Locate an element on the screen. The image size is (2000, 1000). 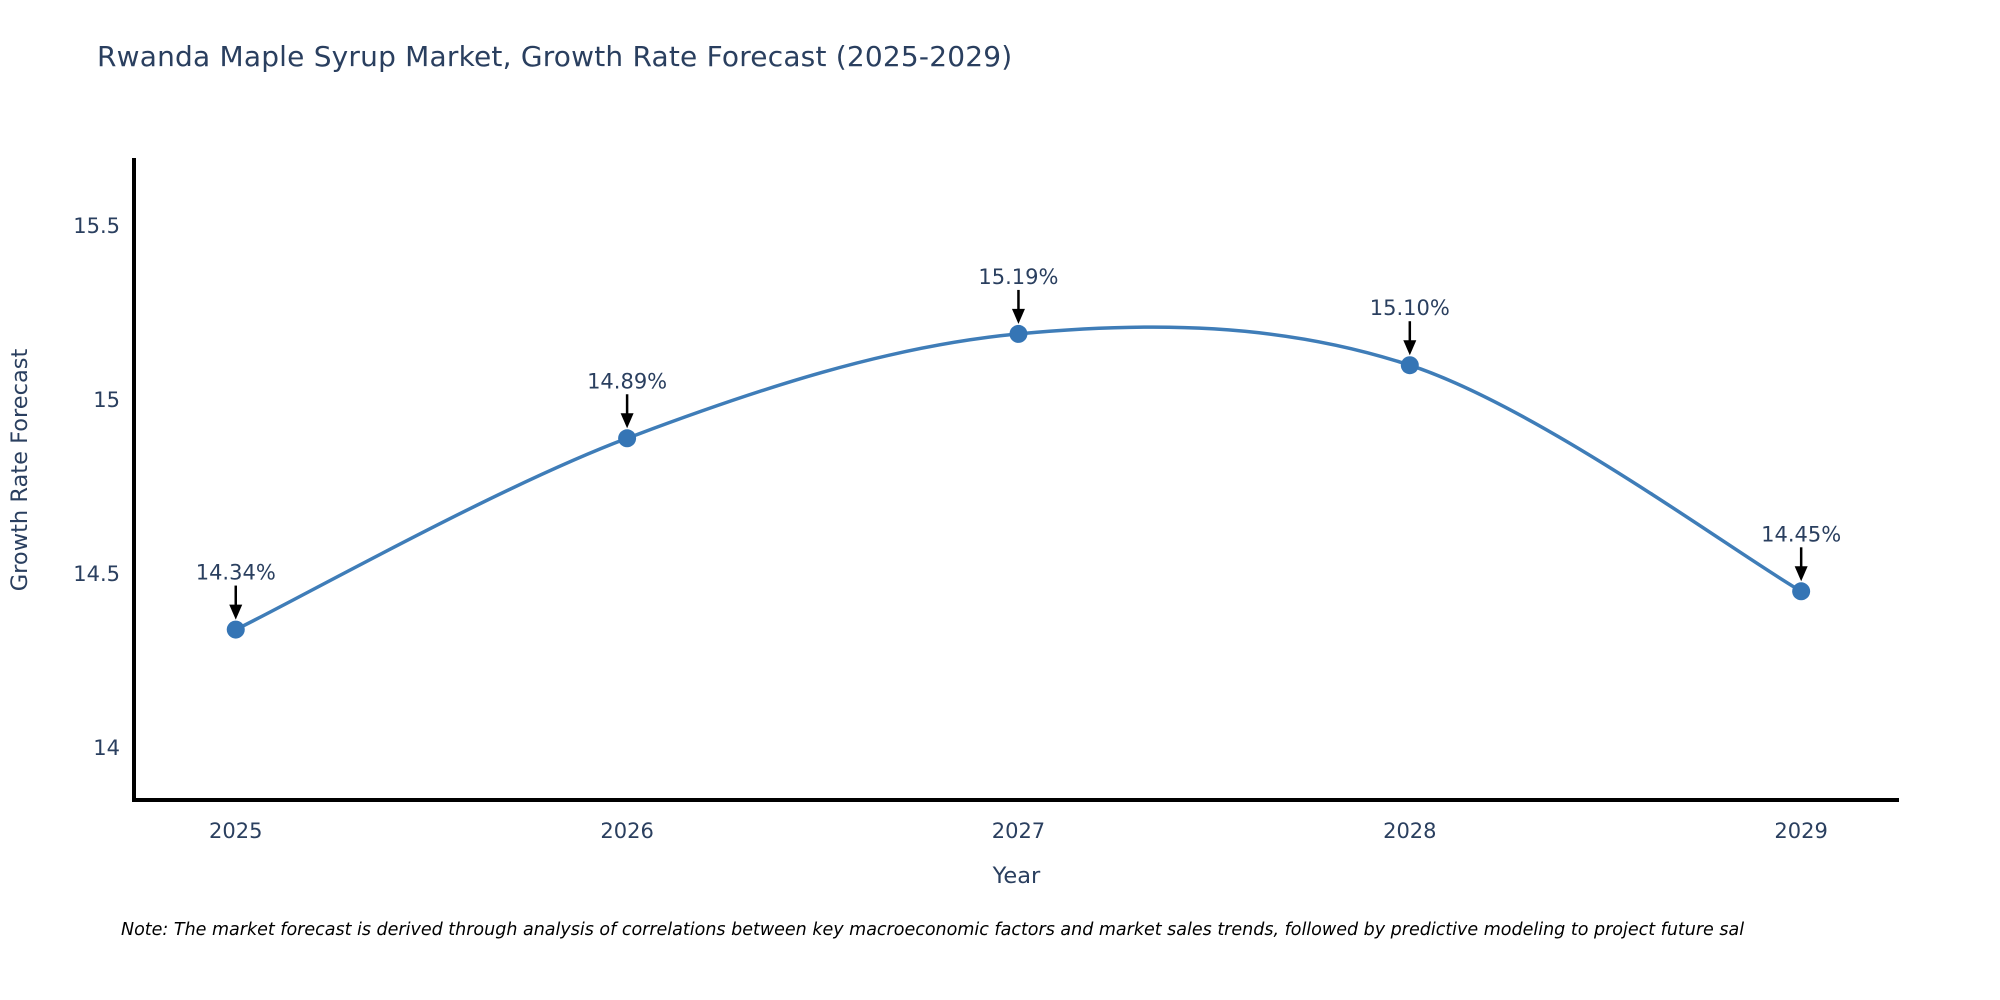
y-tick-label: 15.5 is located at coordinates (96, 226).